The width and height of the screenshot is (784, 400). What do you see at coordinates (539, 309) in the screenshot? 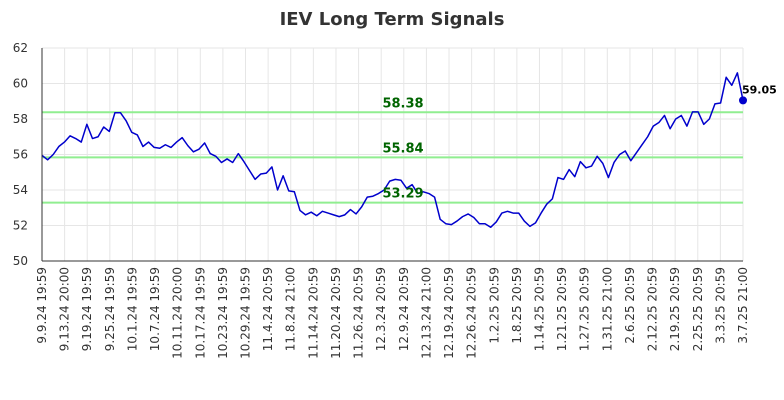
I see `x-tick-label: 1.14.25 20:59` at bounding box center [539, 309].